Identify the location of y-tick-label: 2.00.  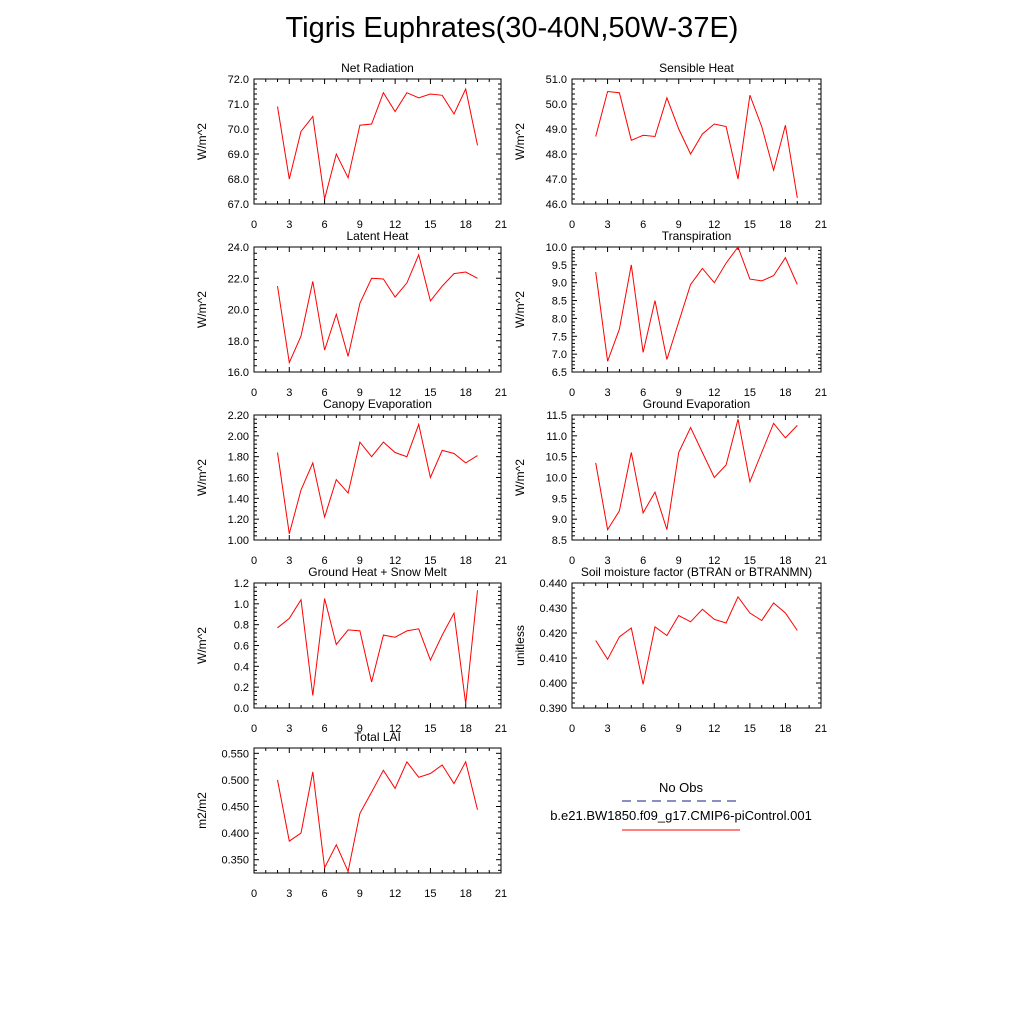
(238, 437).